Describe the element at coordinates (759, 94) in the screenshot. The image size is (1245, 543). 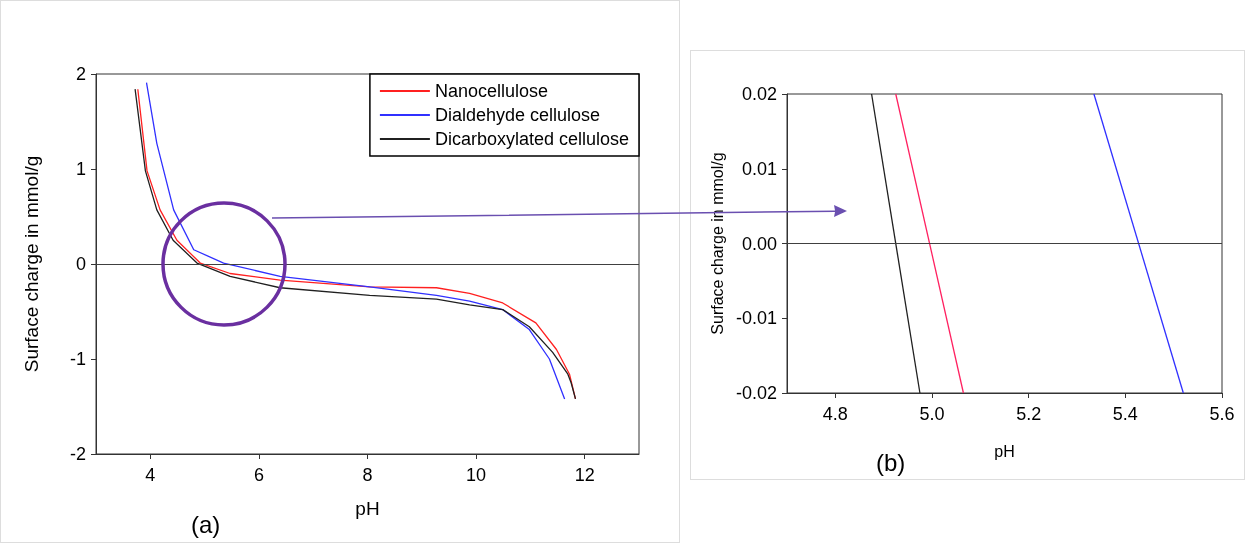
I see `y-tick-label: 0.02` at that location.